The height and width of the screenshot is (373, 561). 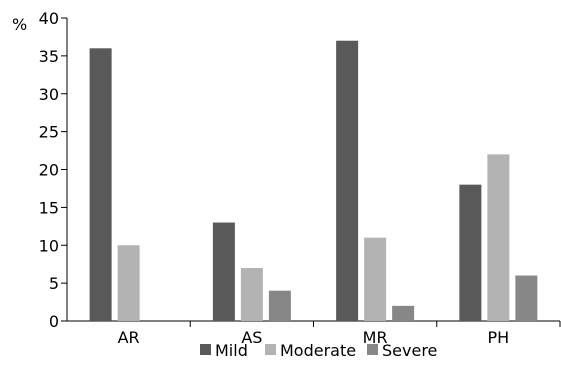 I want to click on legend-swatch-severe, so click(x=372, y=349).